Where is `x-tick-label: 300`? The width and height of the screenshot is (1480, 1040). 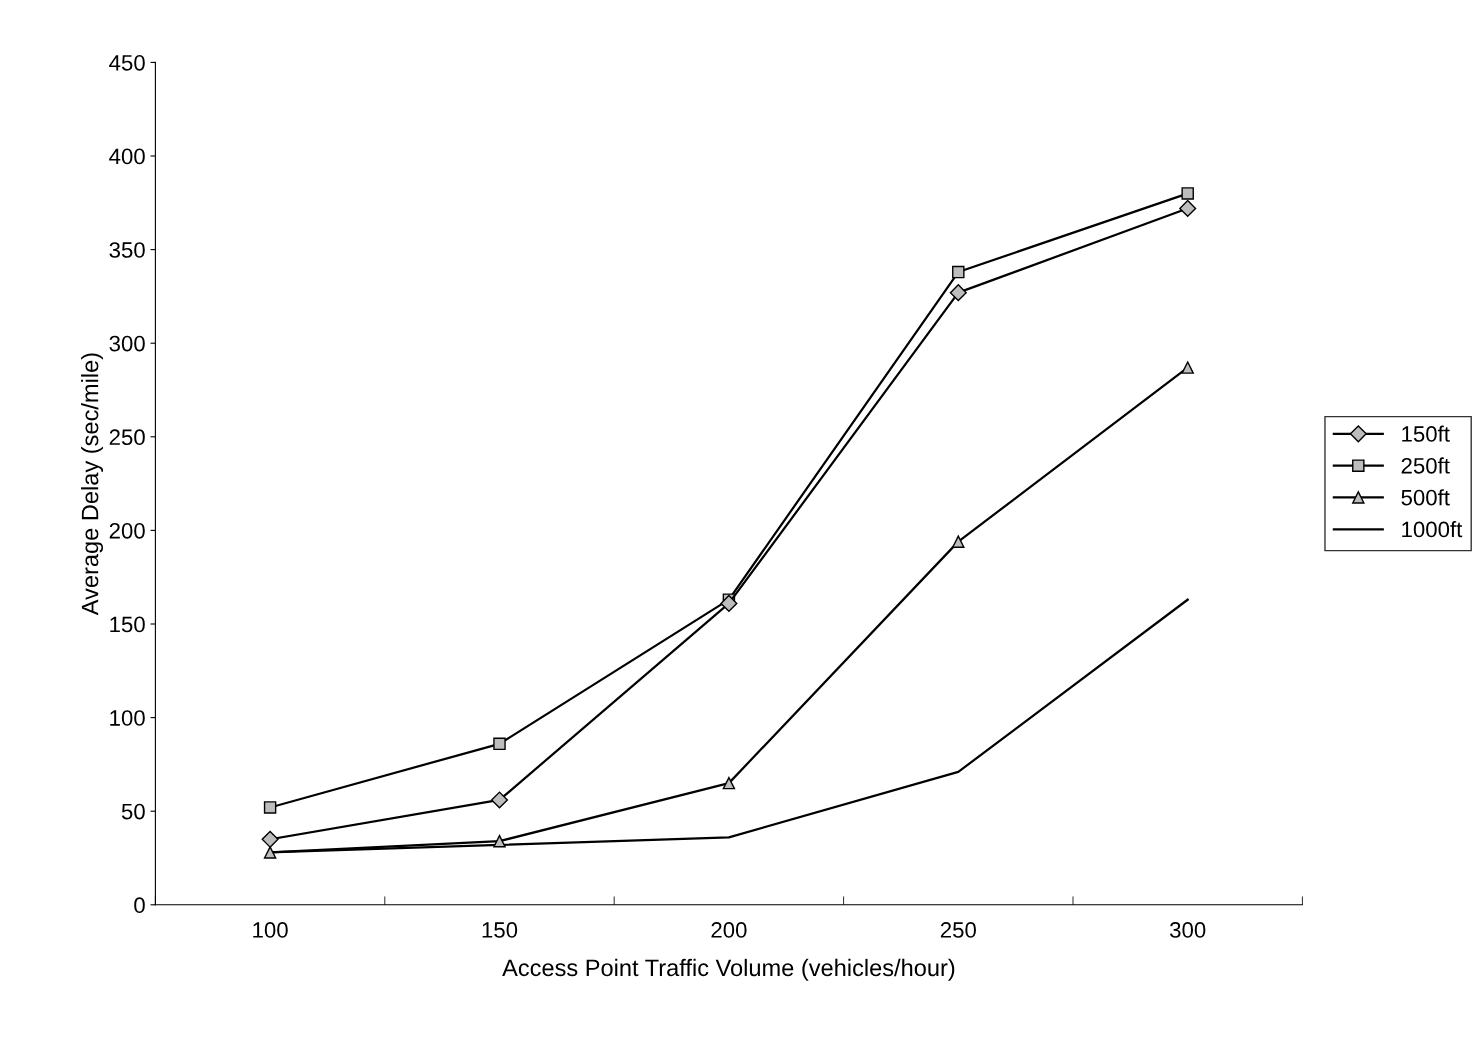
x-tick-label: 300 is located at coordinates (1188, 930).